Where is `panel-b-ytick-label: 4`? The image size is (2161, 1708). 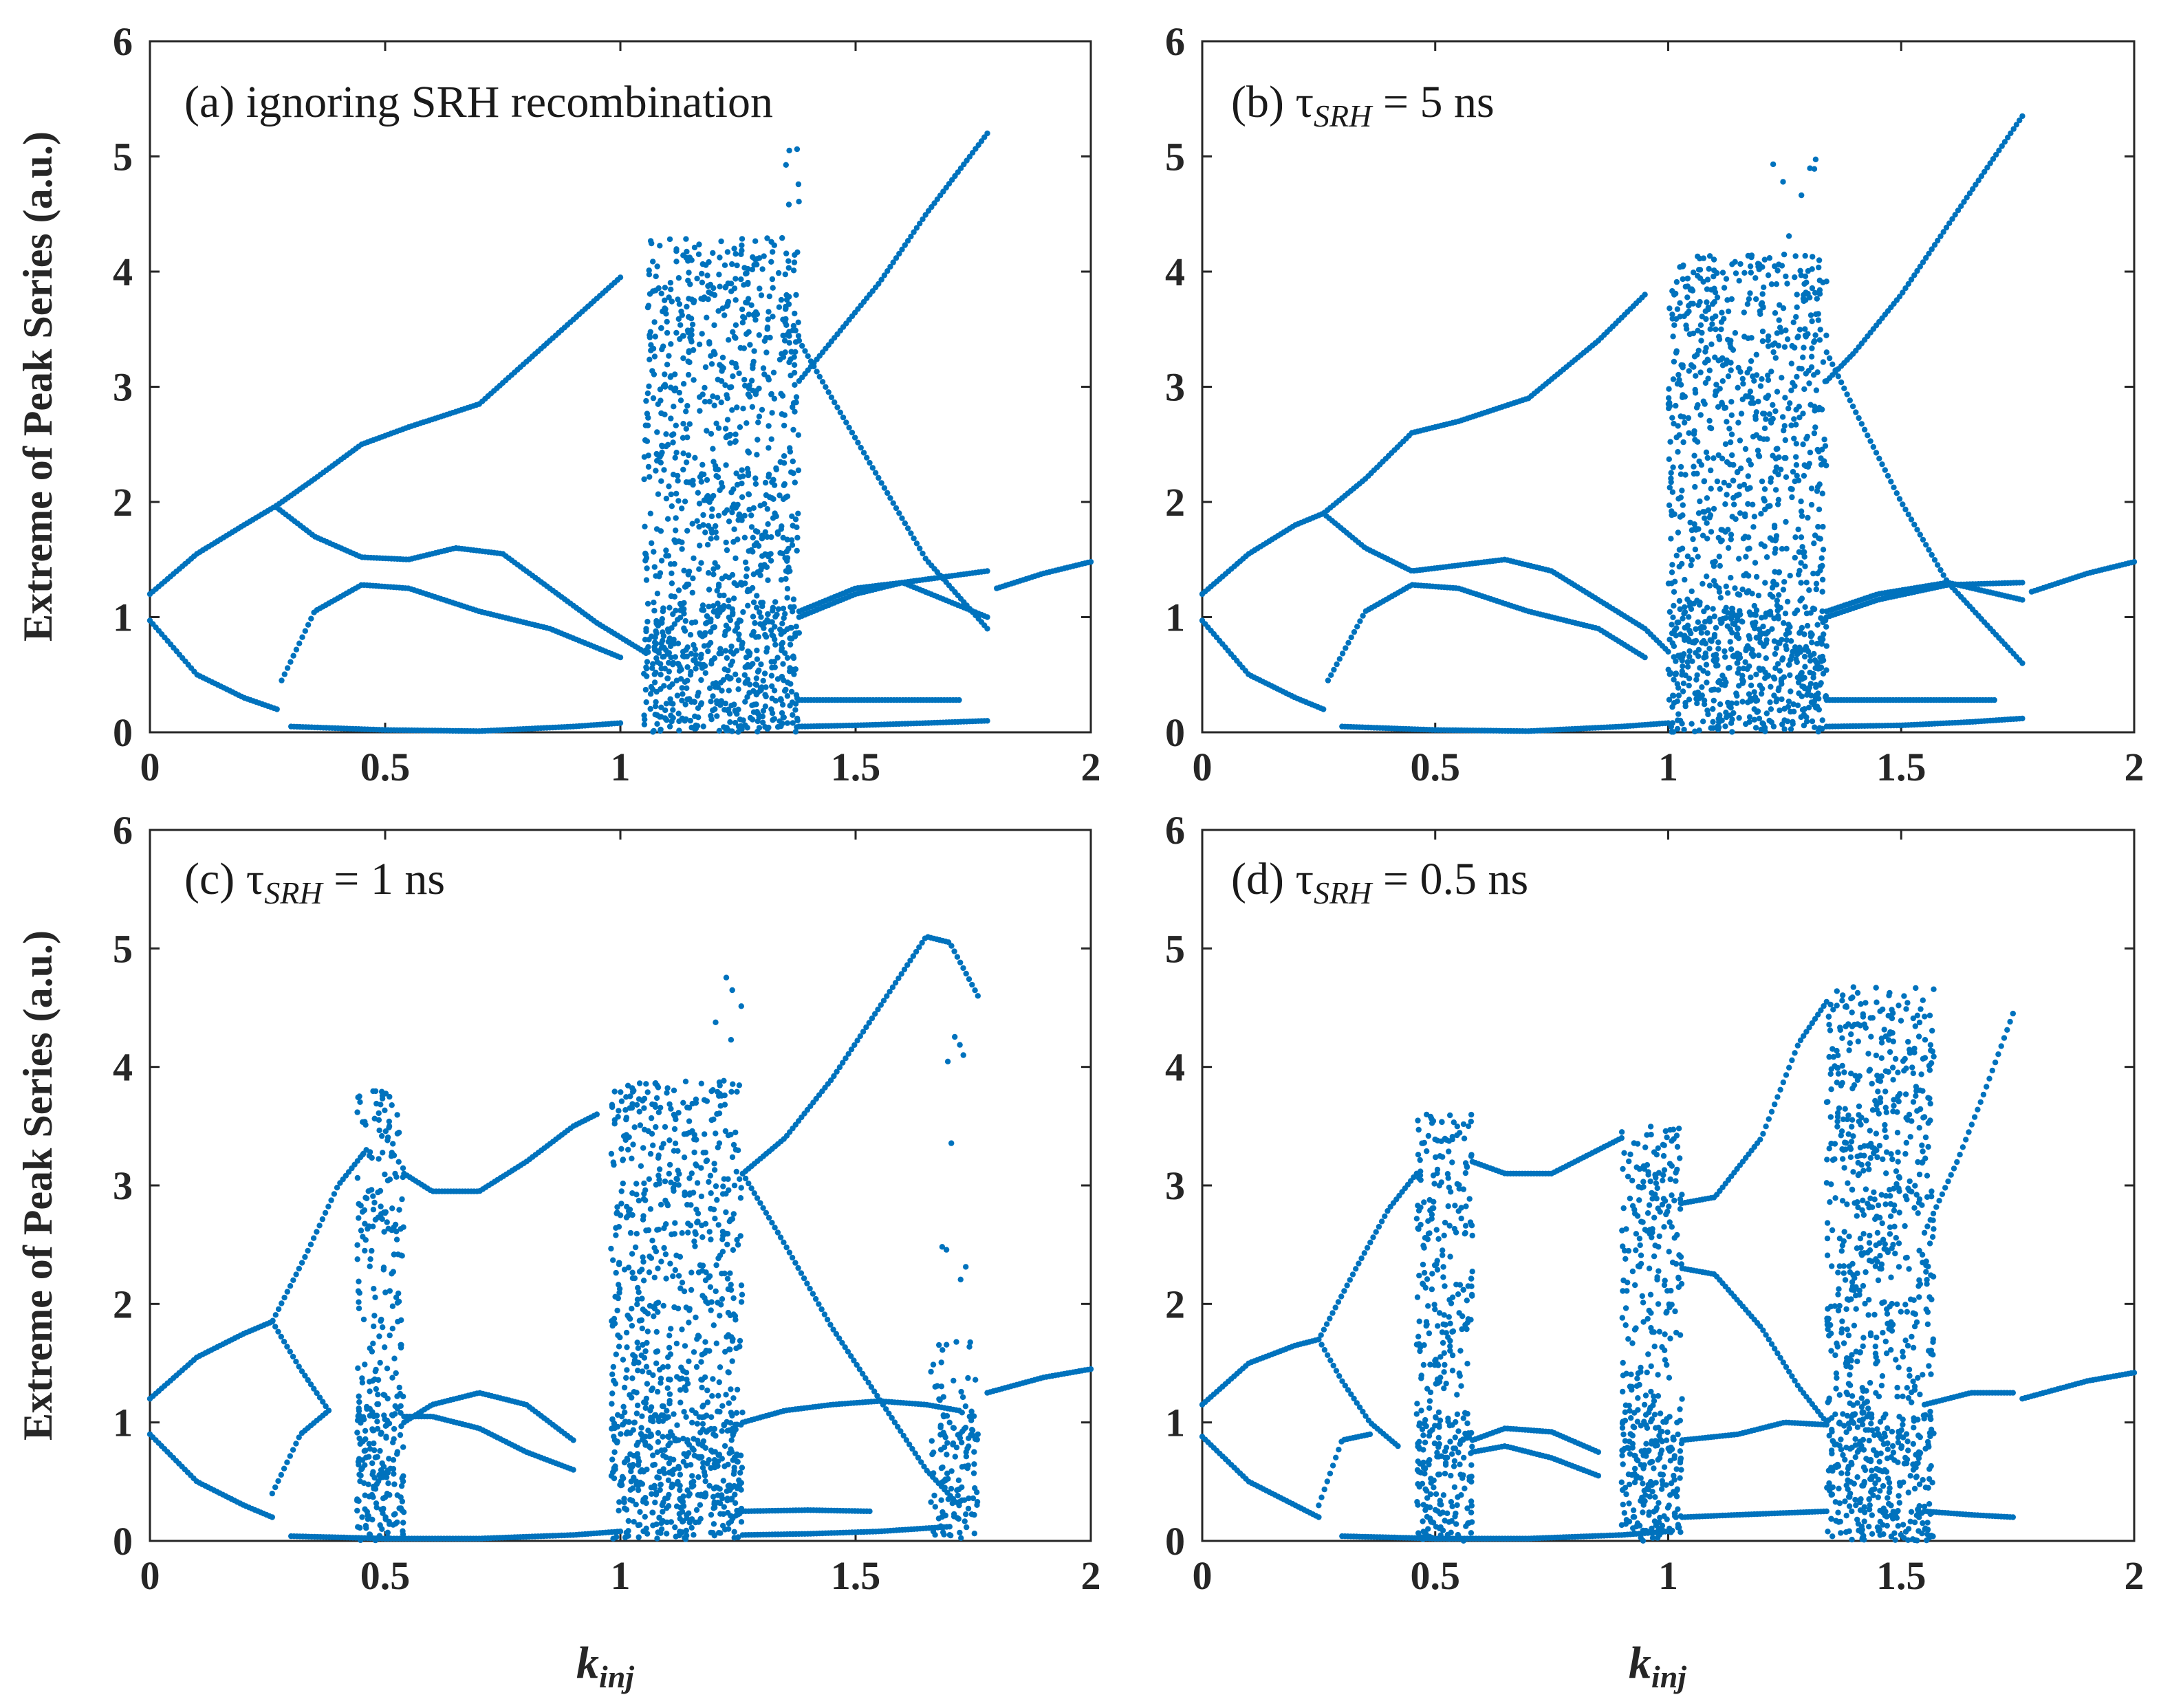 panel-b-ytick-label: 4 is located at coordinates (1175, 272).